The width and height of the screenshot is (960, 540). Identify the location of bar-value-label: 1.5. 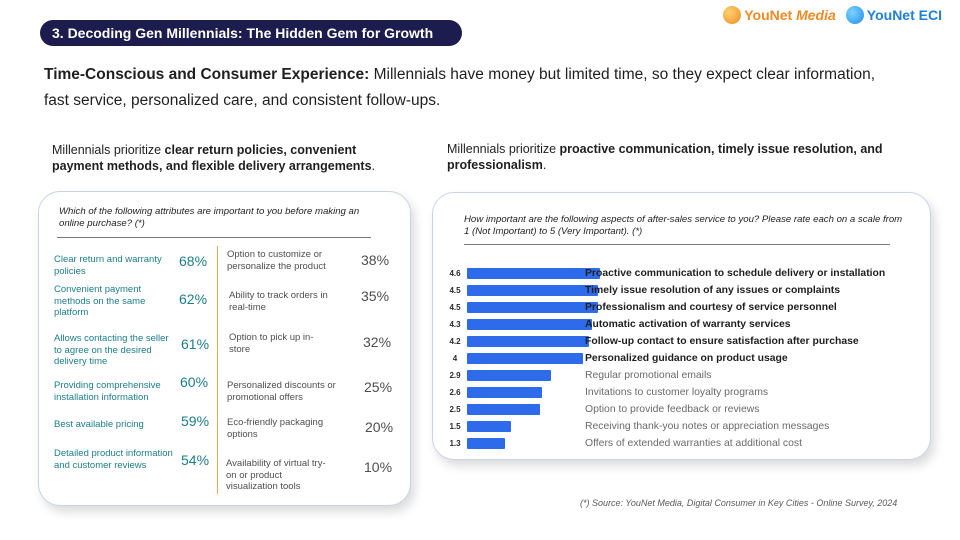
(455, 426).